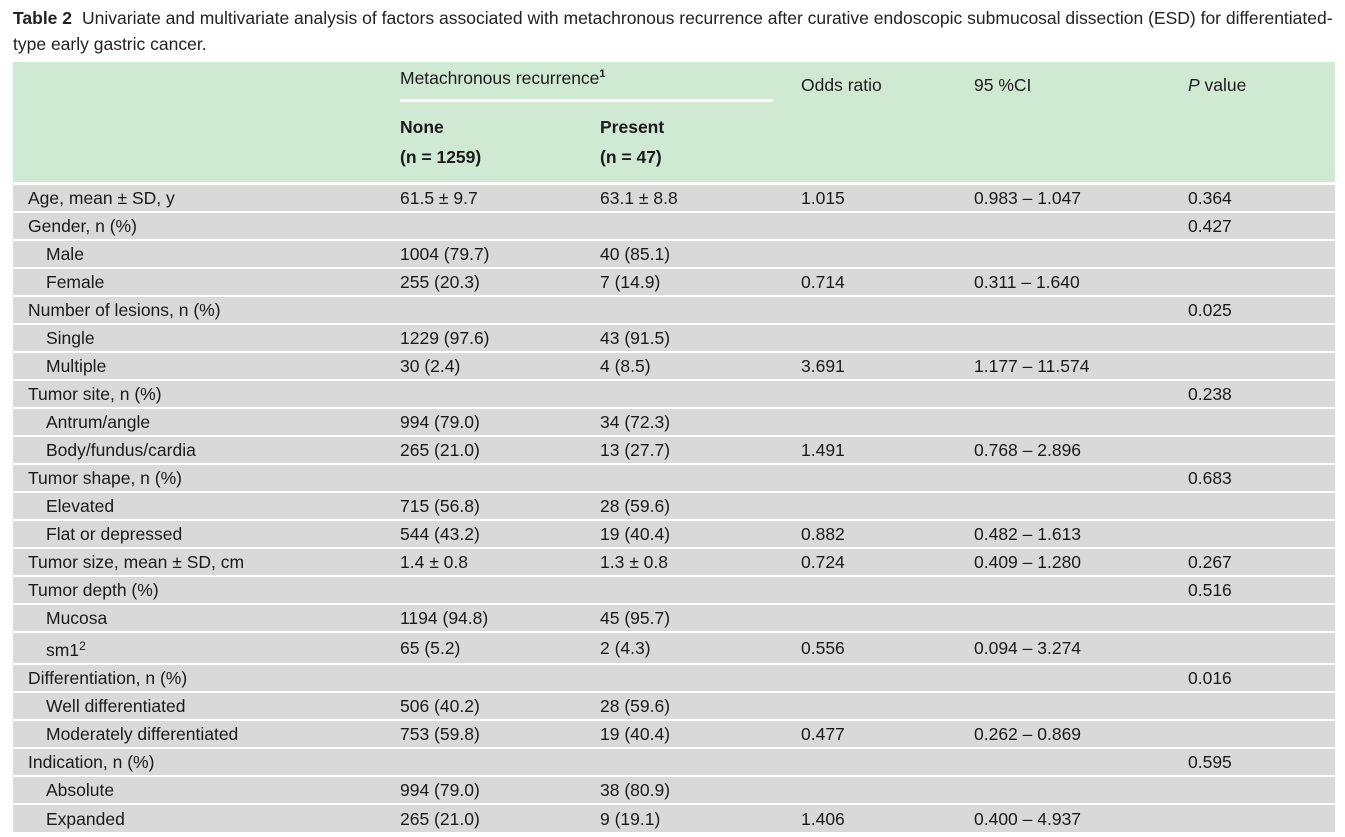  I want to click on cell-p-value: 0.016, so click(1210, 678).